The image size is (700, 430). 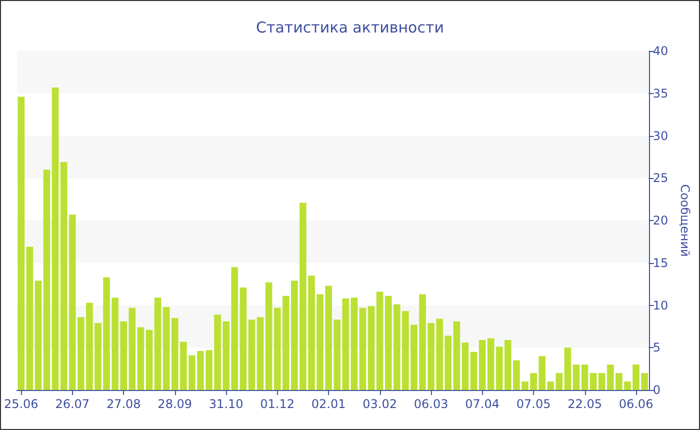 What do you see at coordinates (72, 404) in the screenshot?
I see `x-tick-label: 26.07` at bounding box center [72, 404].